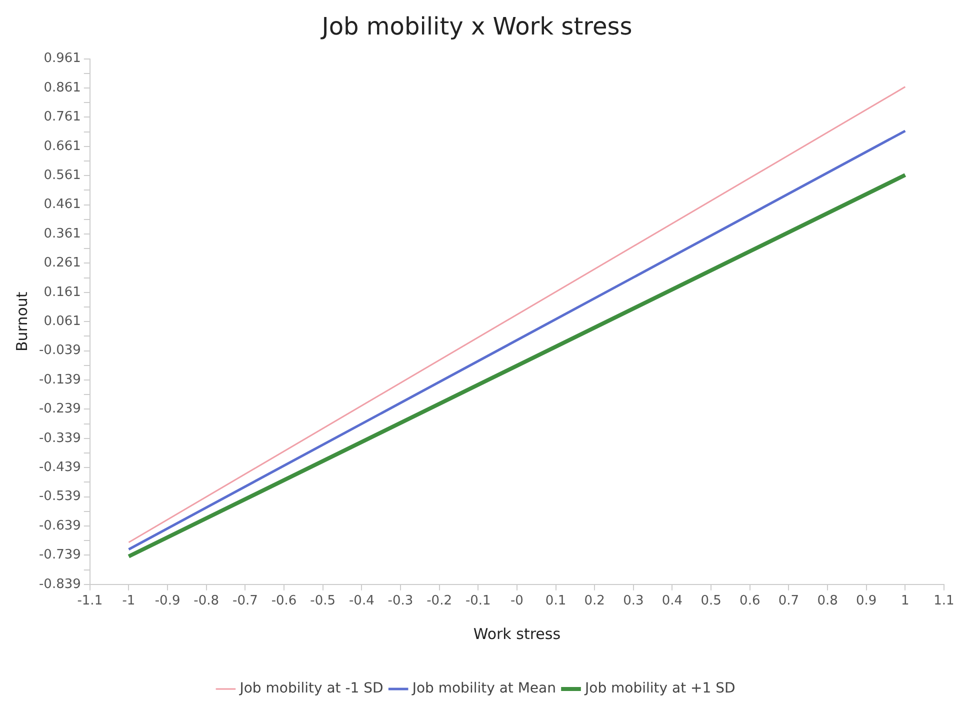 The width and height of the screenshot is (964, 716). What do you see at coordinates (62, 58) in the screenshot?
I see `y-tick-label: 0.961` at bounding box center [62, 58].